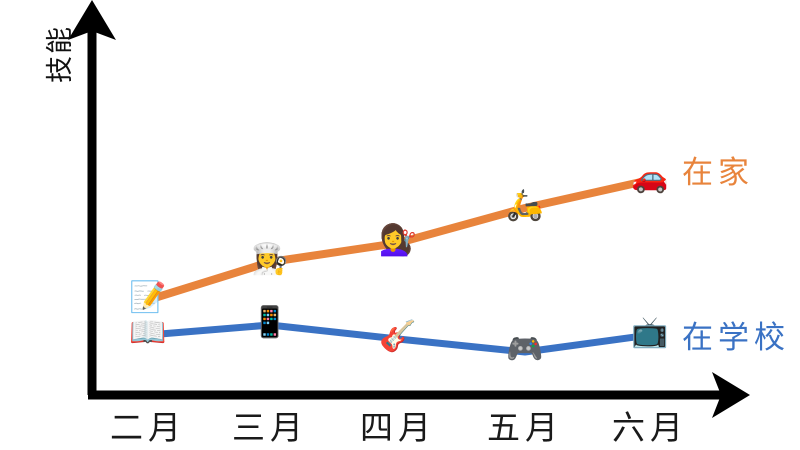 The height and width of the screenshot is (450, 800). I want to click on guitar-icon: 🎸, so click(398, 336).